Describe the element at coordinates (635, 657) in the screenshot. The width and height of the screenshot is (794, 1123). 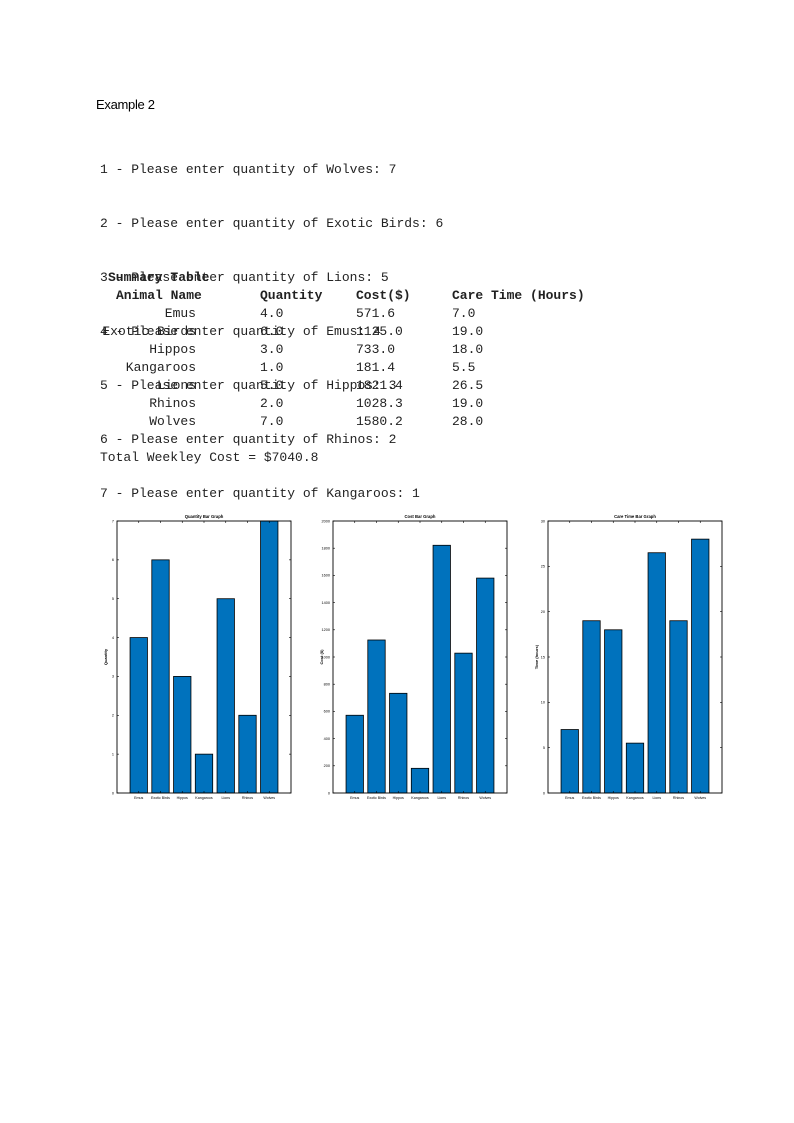
I see `plot-frame` at that location.